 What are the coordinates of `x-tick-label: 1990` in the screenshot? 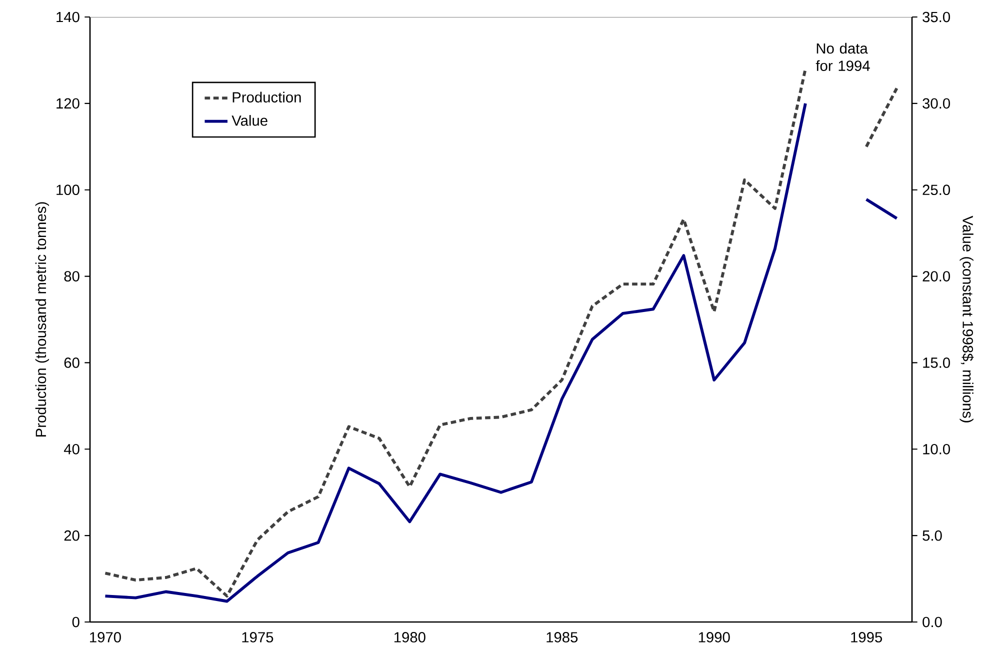 It's located at (714, 637).